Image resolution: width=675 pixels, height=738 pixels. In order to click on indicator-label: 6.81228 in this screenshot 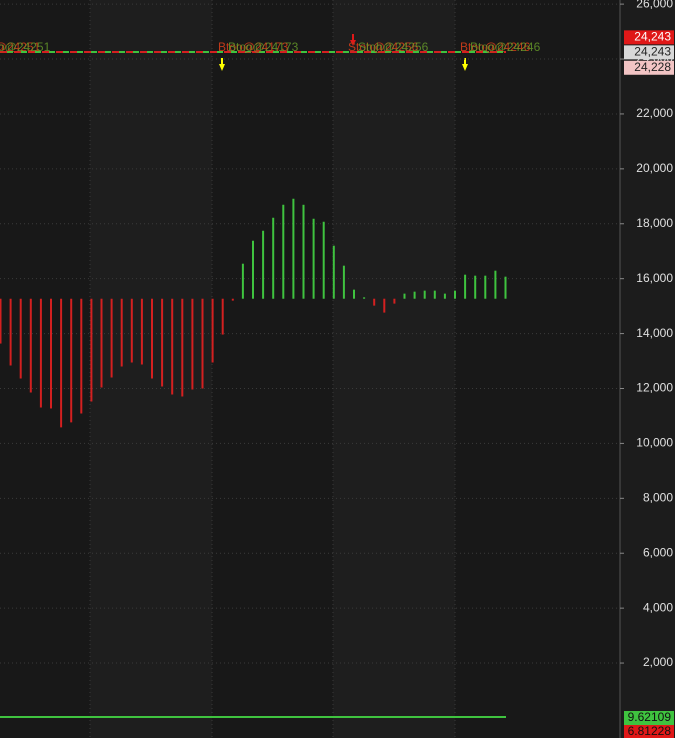, I will do `click(650, 731)`.